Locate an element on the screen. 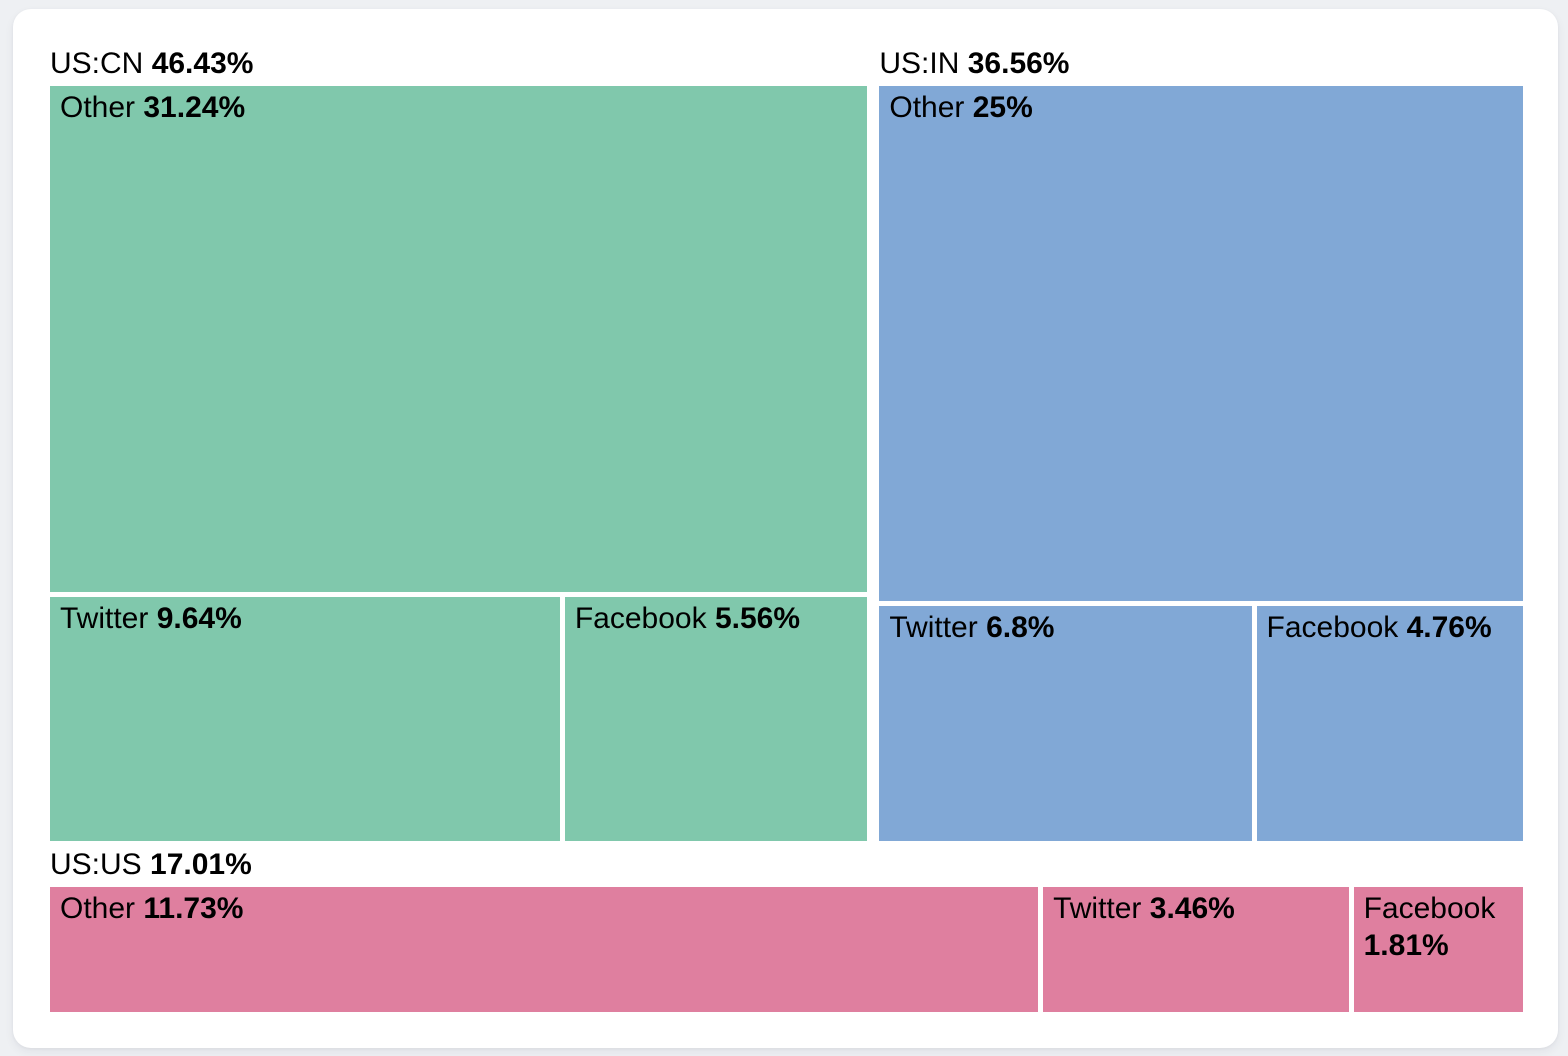  treemap-cell-us-us-other: Other 11.73% is located at coordinates (544, 949).